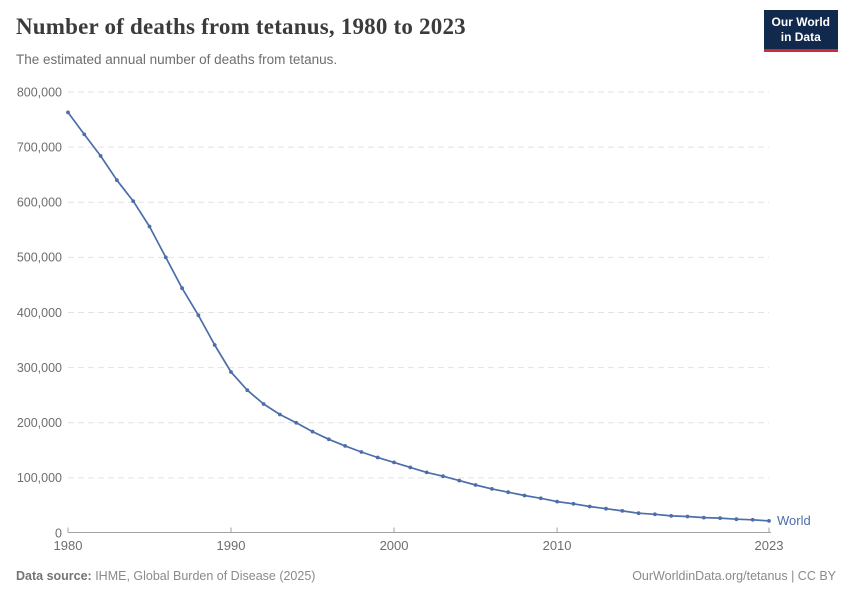 The height and width of the screenshot is (600, 850). I want to click on data-source-value: IHME, Global Burden of Disease (2025), so click(203, 576).